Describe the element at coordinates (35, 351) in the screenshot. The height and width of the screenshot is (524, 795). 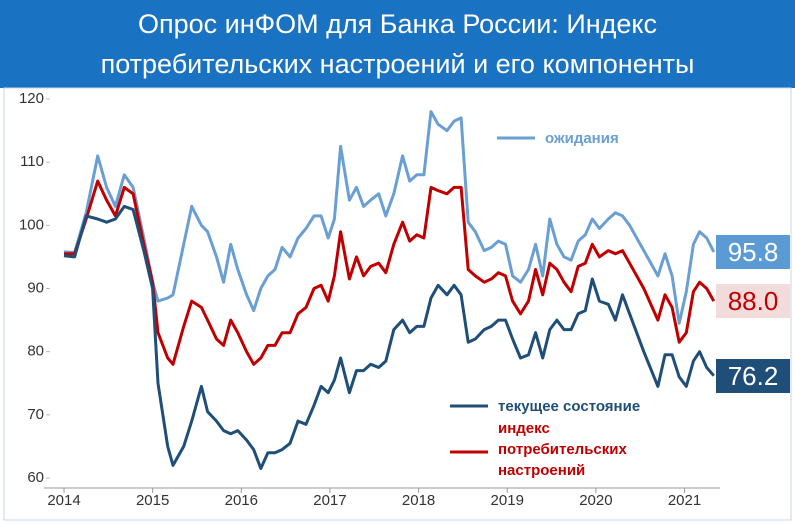
I see `y-tick-label: 80` at that location.